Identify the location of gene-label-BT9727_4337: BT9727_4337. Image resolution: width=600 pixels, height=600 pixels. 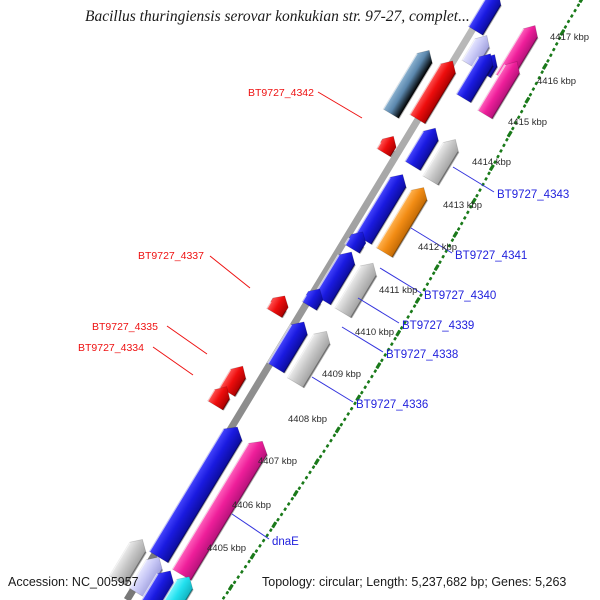
(171, 256).